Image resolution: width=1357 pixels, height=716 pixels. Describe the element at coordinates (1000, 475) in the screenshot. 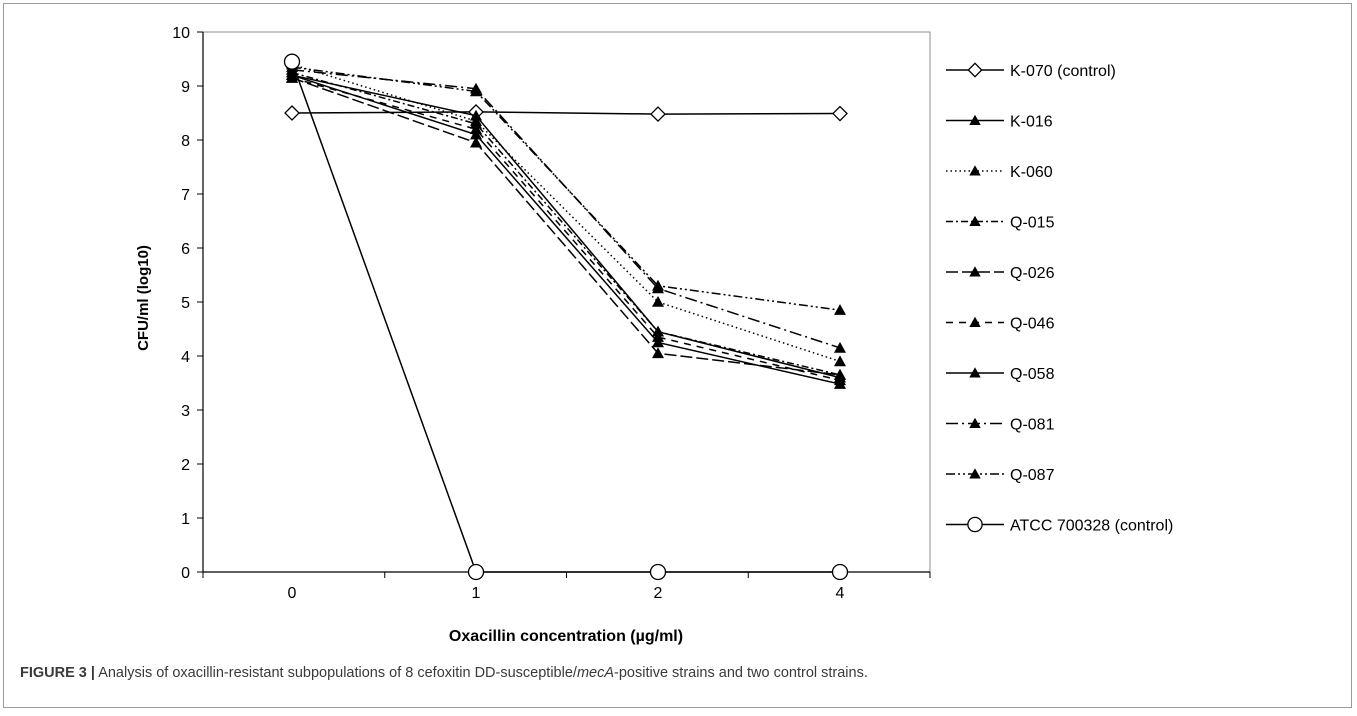

I see `legend-entry: Q-087` at that location.